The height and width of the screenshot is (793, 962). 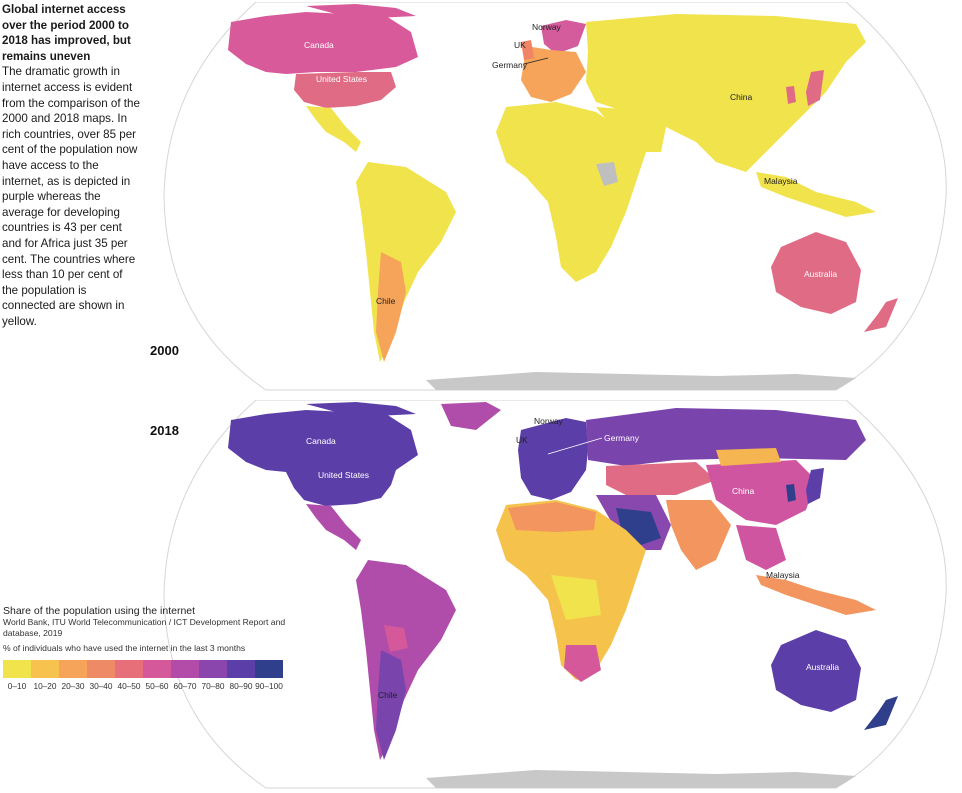 What do you see at coordinates (816, 595) in the screenshot?
I see `region-southeast-islands` at bounding box center [816, 595].